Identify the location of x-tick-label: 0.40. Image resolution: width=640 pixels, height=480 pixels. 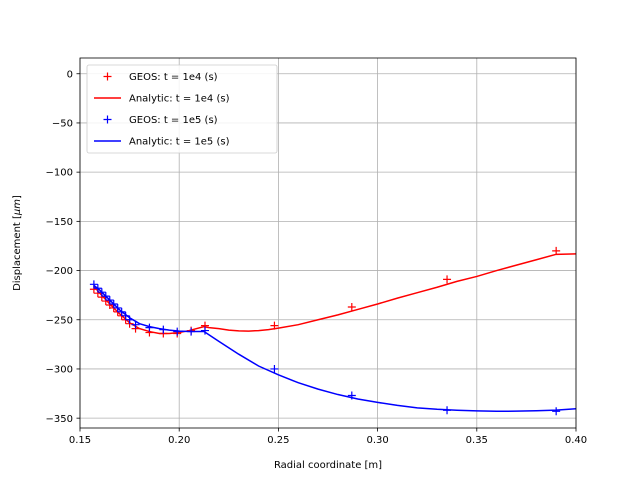
(576, 440).